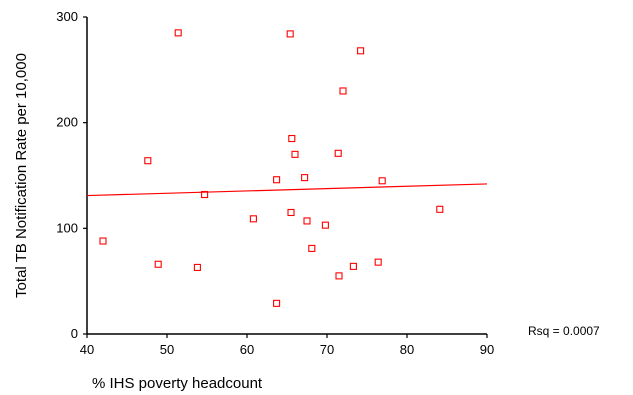  I want to click on y-axis-title: Total TB Notification Rate per 10,000, so click(21, 175).